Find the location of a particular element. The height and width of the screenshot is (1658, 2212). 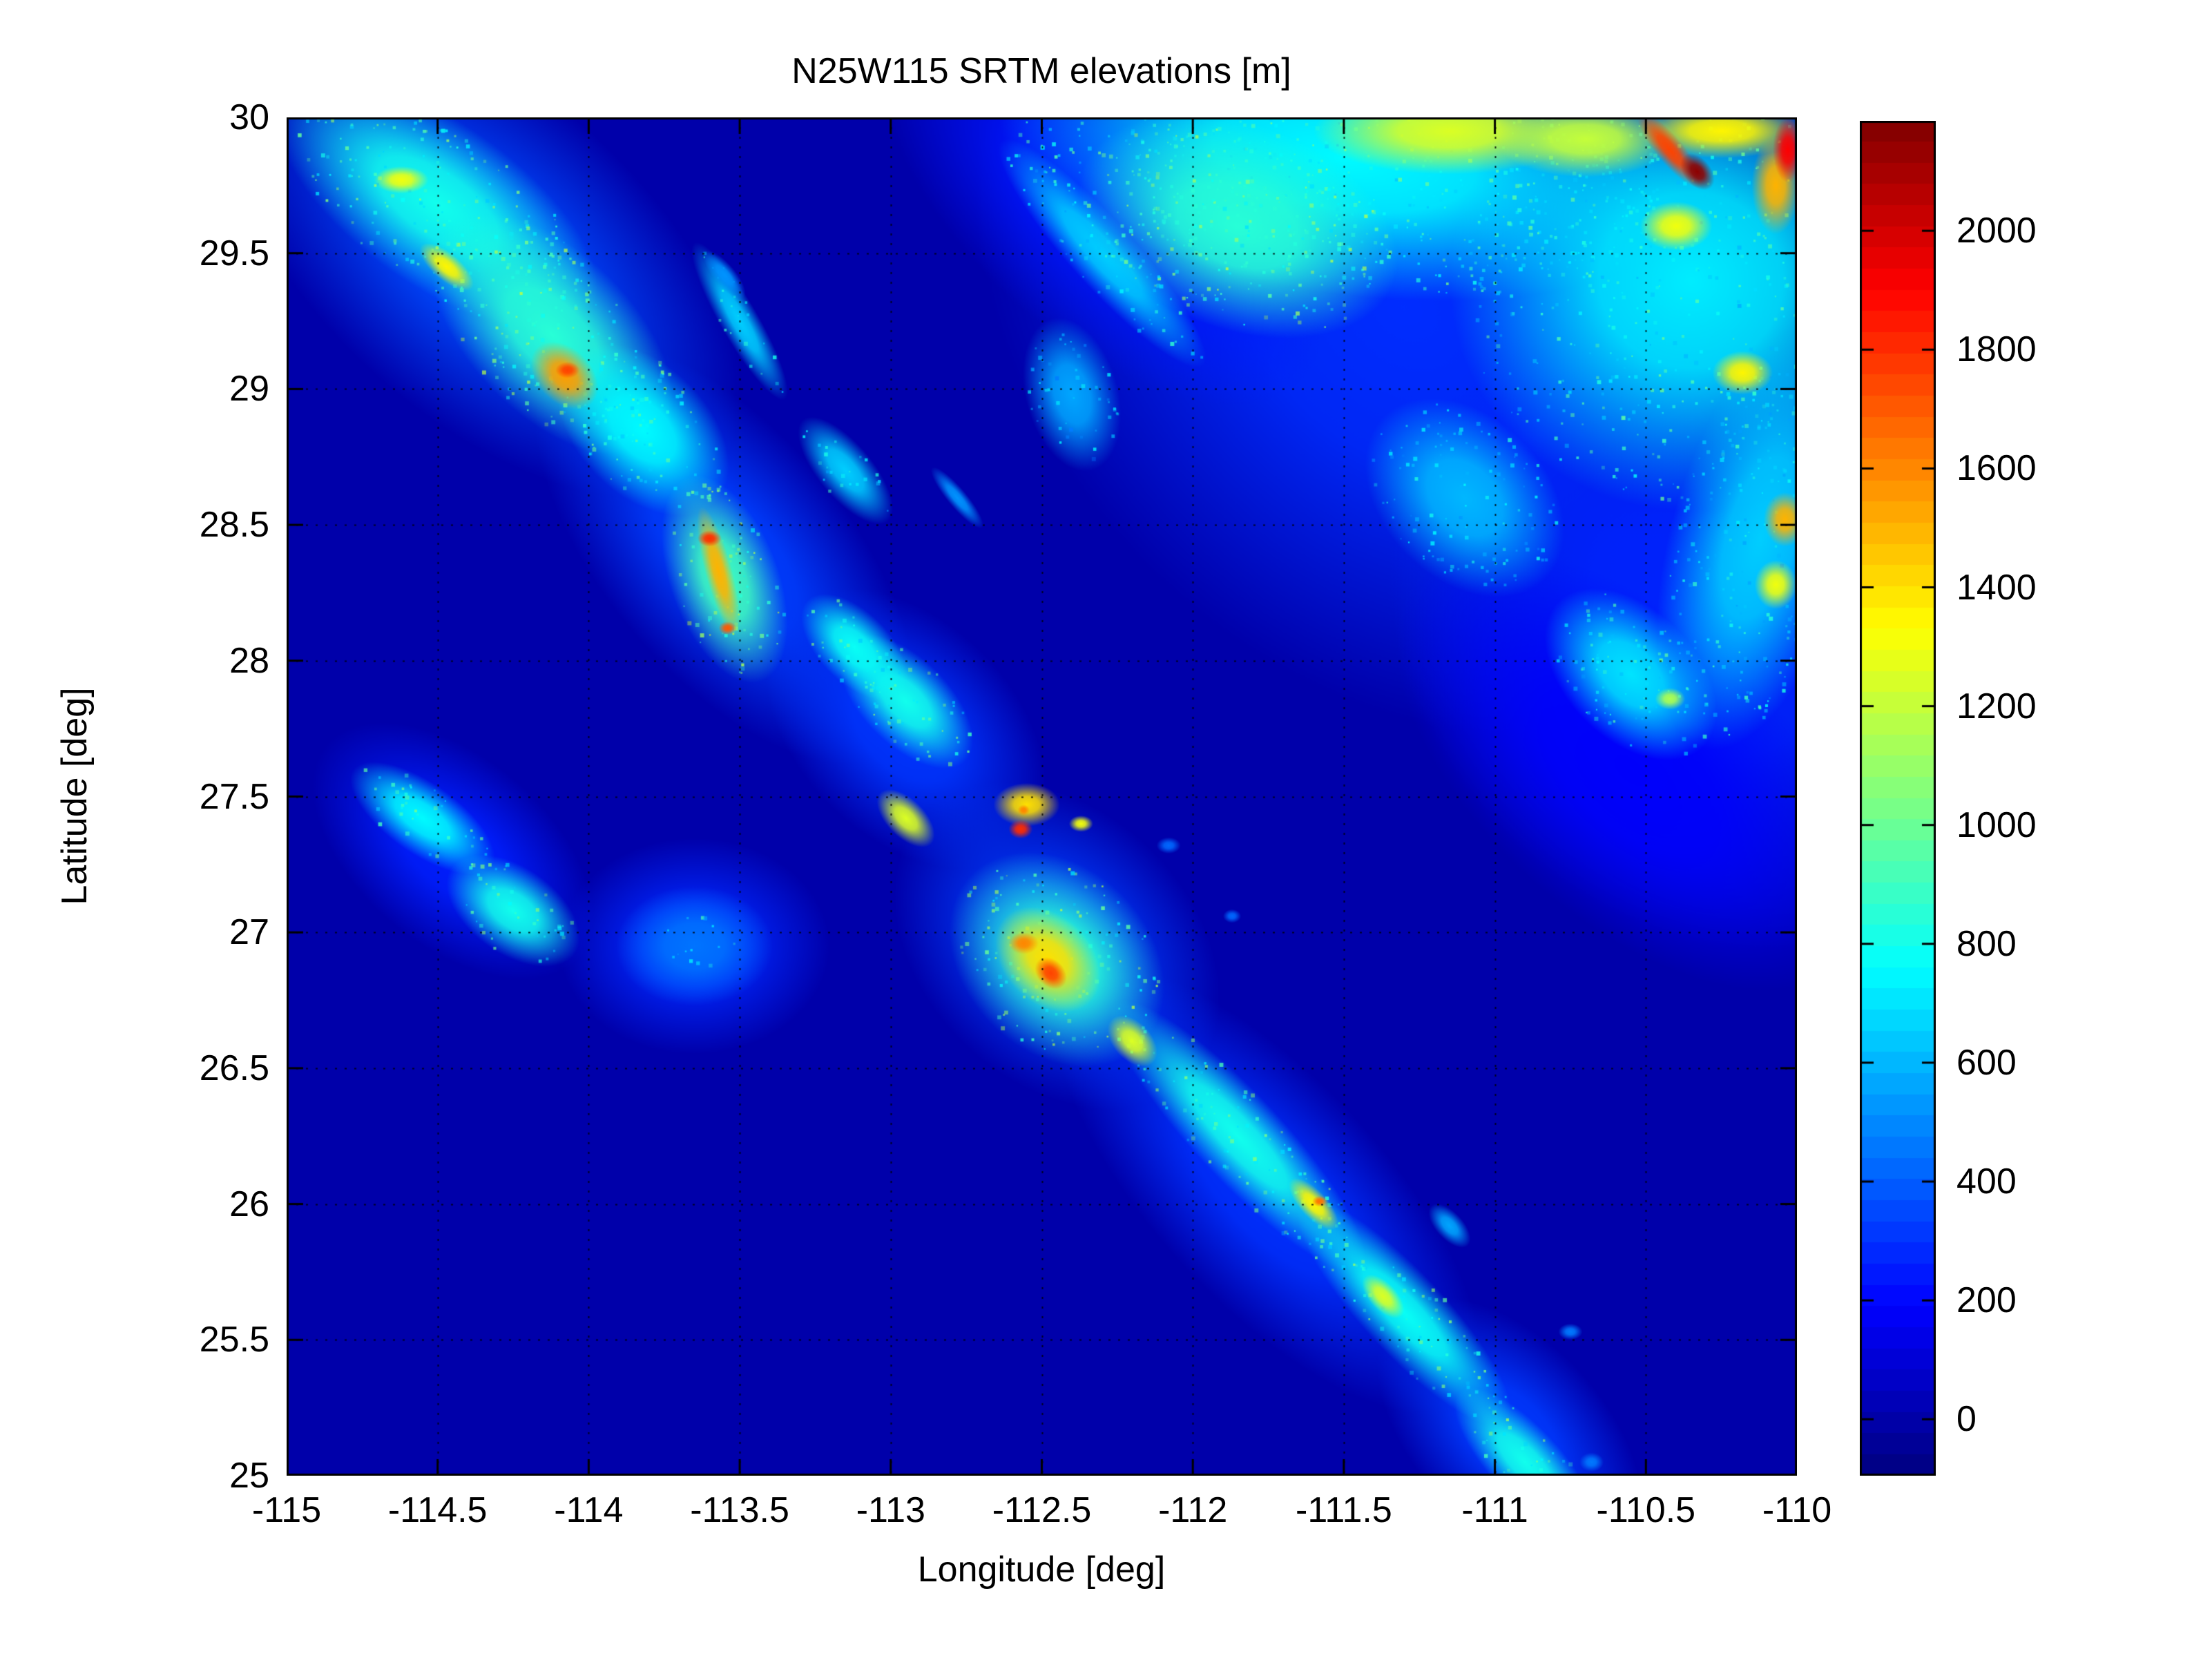

x-tick-label: -113 is located at coordinates (891, 1510).